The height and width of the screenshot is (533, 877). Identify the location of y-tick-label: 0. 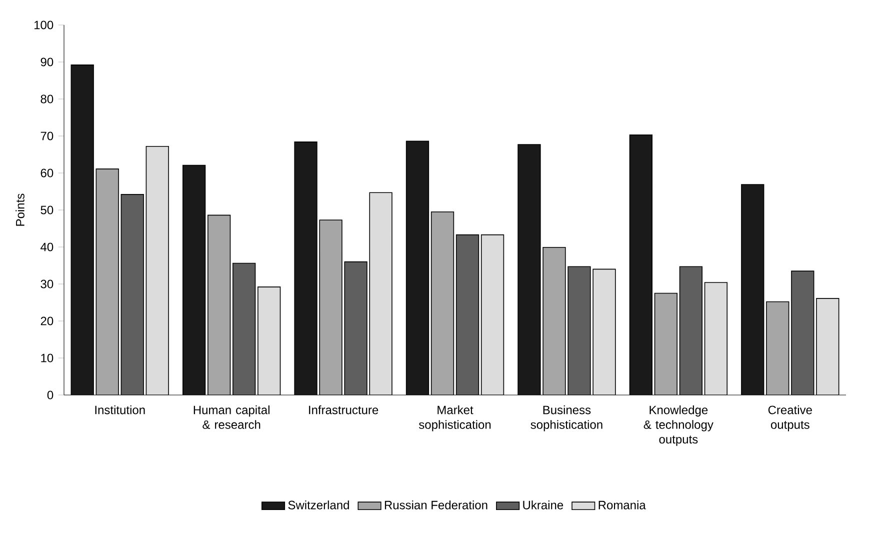
(50, 395).